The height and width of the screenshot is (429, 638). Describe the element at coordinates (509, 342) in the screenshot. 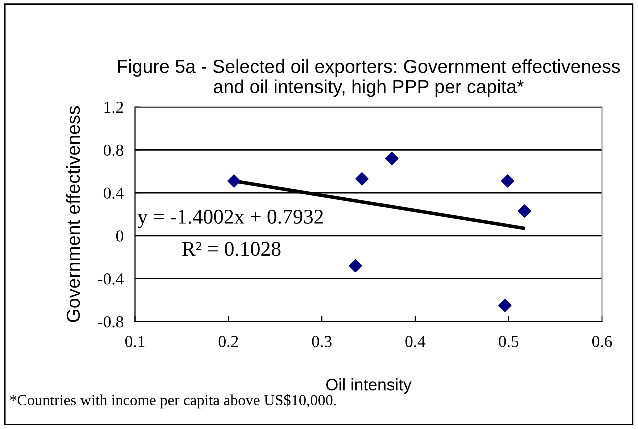

I see `x-tick-label: 0.5` at that location.